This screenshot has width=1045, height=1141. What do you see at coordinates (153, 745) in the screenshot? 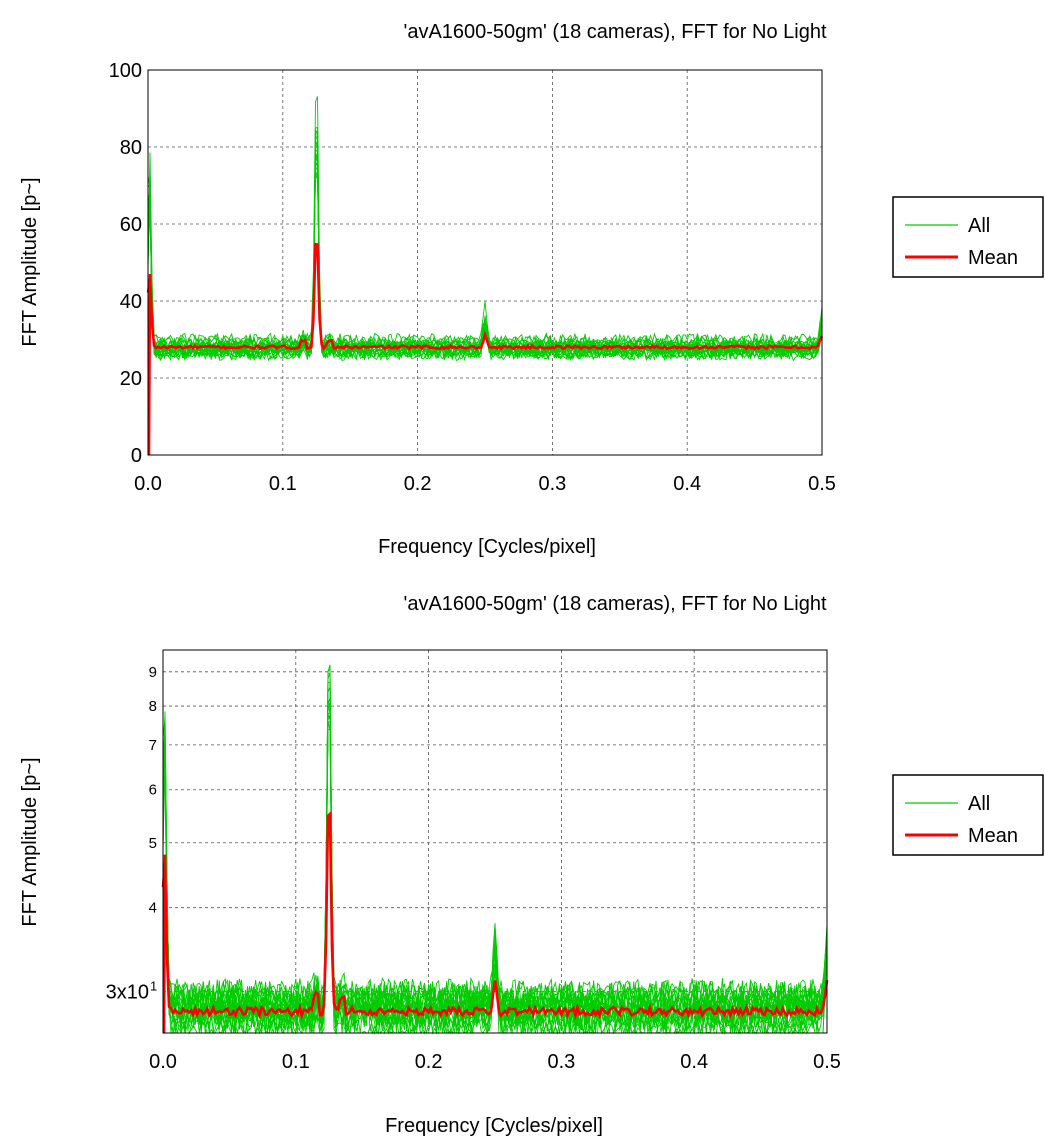
I see `y-tick-label: 7` at bounding box center [153, 745].